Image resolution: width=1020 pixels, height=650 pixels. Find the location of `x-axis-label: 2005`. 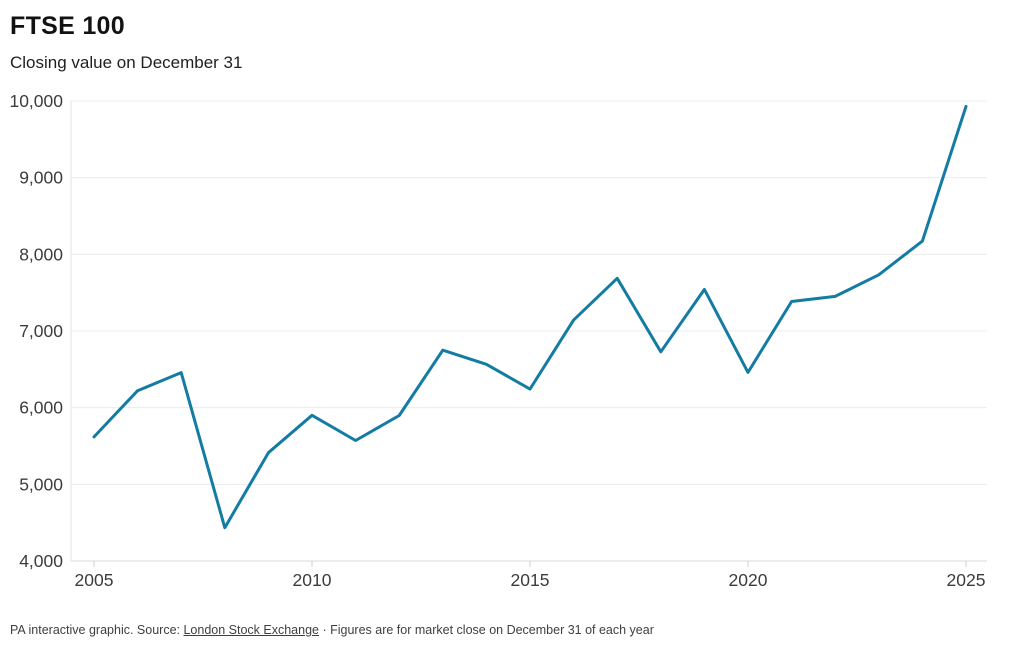

x-axis-label: 2005 is located at coordinates (94, 580).